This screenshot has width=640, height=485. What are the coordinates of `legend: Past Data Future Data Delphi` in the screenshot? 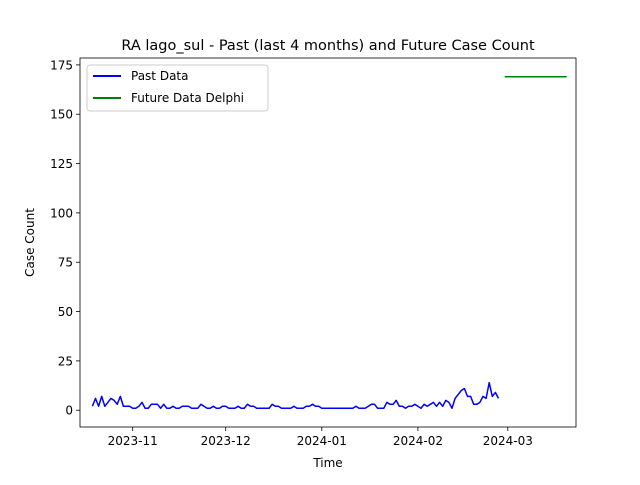 It's located at (177, 88).